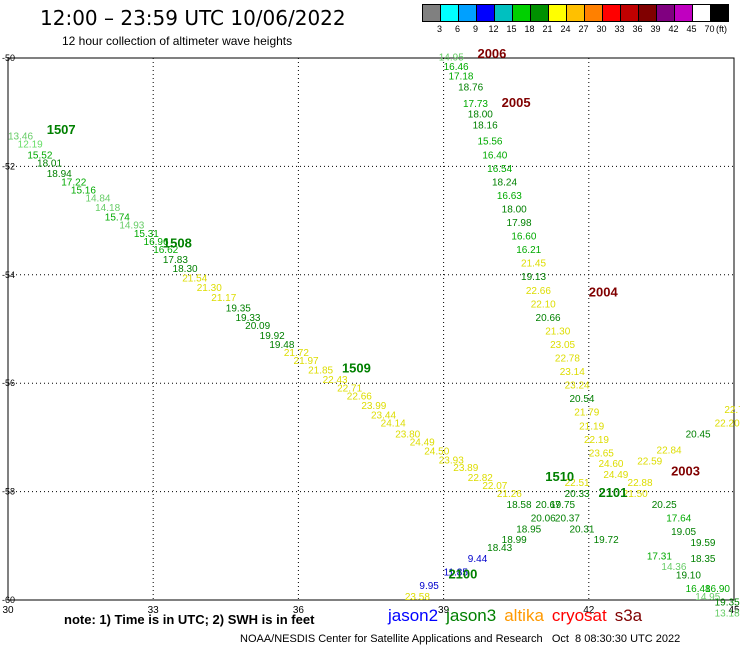 The width and height of the screenshot is (740, 650). I want to click on wave-height-value: 21.26, so click(509, 494).